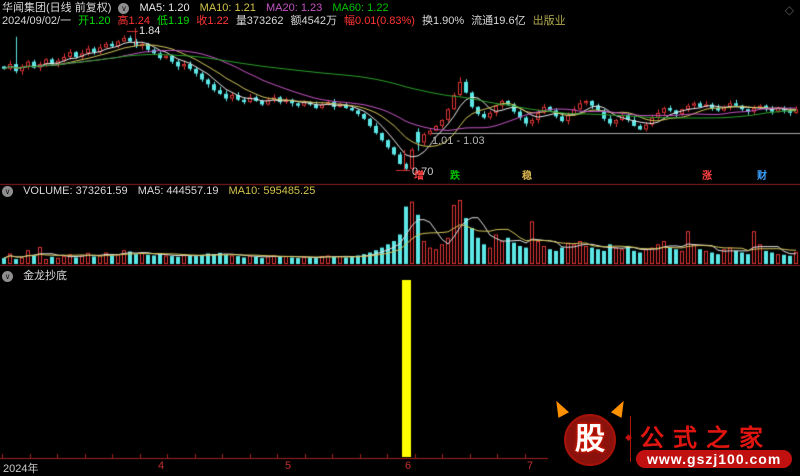 The image size is (800, 476). I want to click on info-segment: 2024/09/02/一, so click(37, 21).